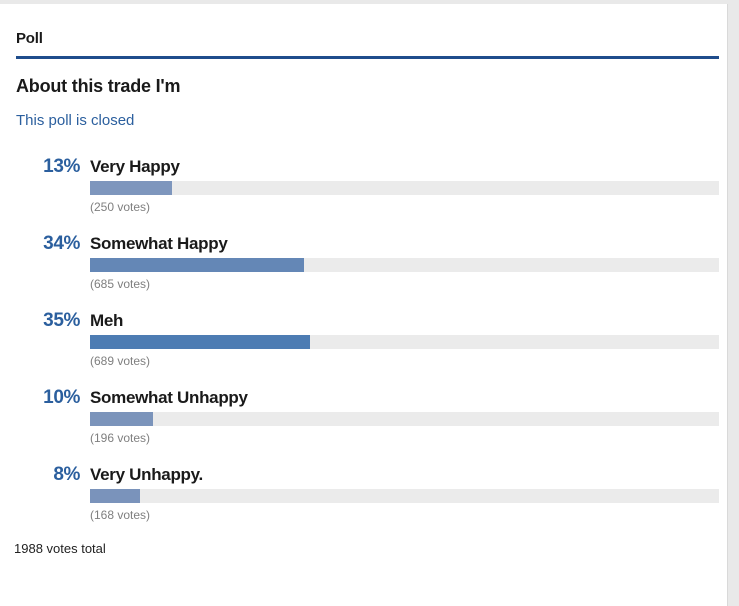  What do you see at coordinates (29, 38) in the screenshot?
I see `poll-section-title: Poll` at bounding box center [29, 38].